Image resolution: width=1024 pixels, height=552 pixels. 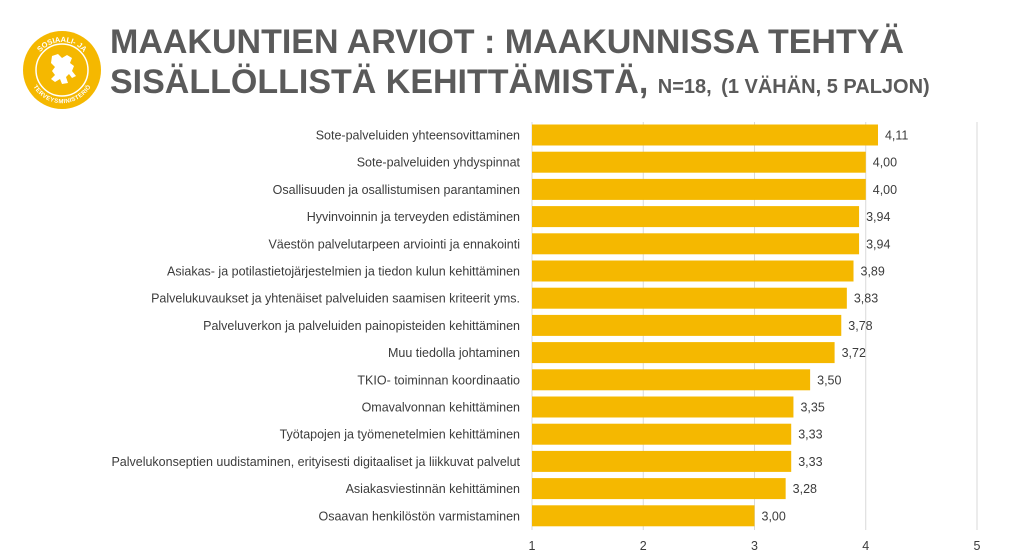 I want to click on lion-icon, so click(x=63, y=69).